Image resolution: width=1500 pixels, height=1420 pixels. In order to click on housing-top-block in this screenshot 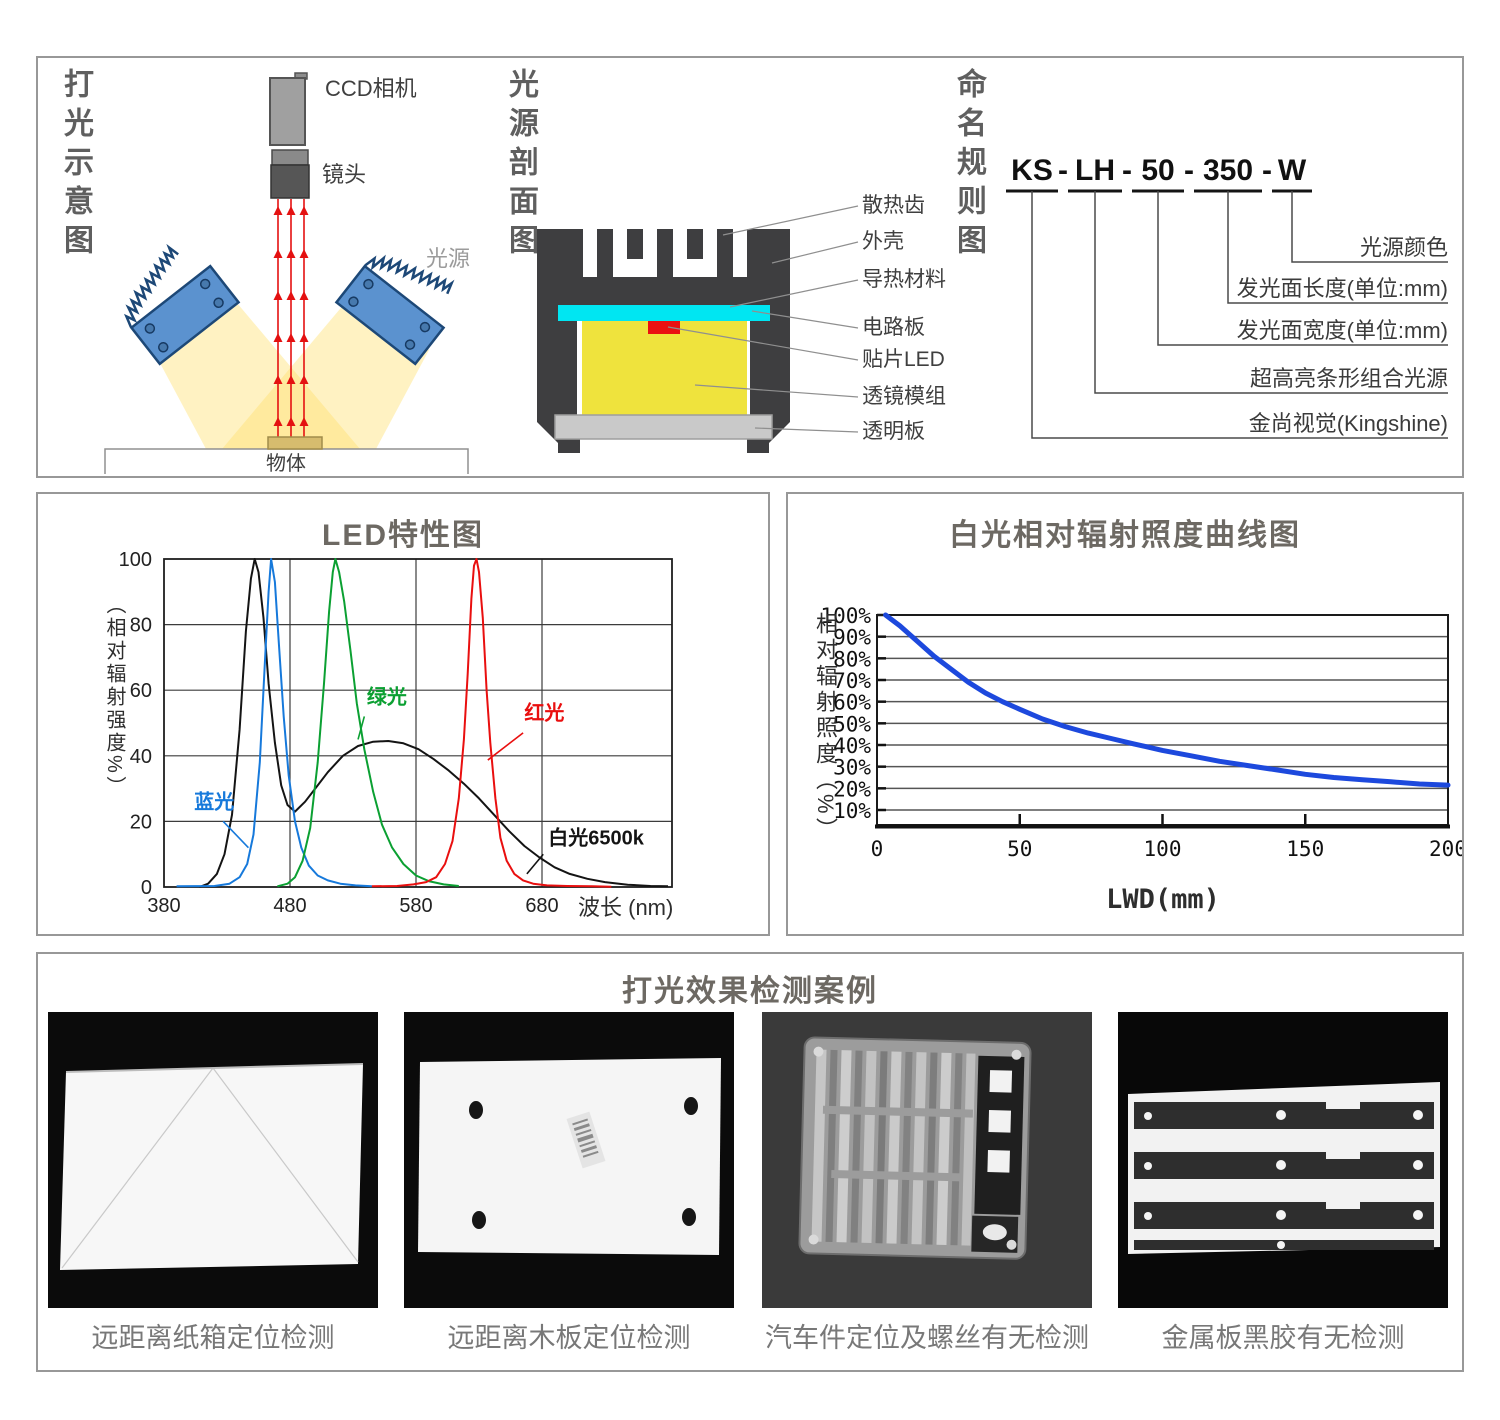, I will do `click(663, 268)`.